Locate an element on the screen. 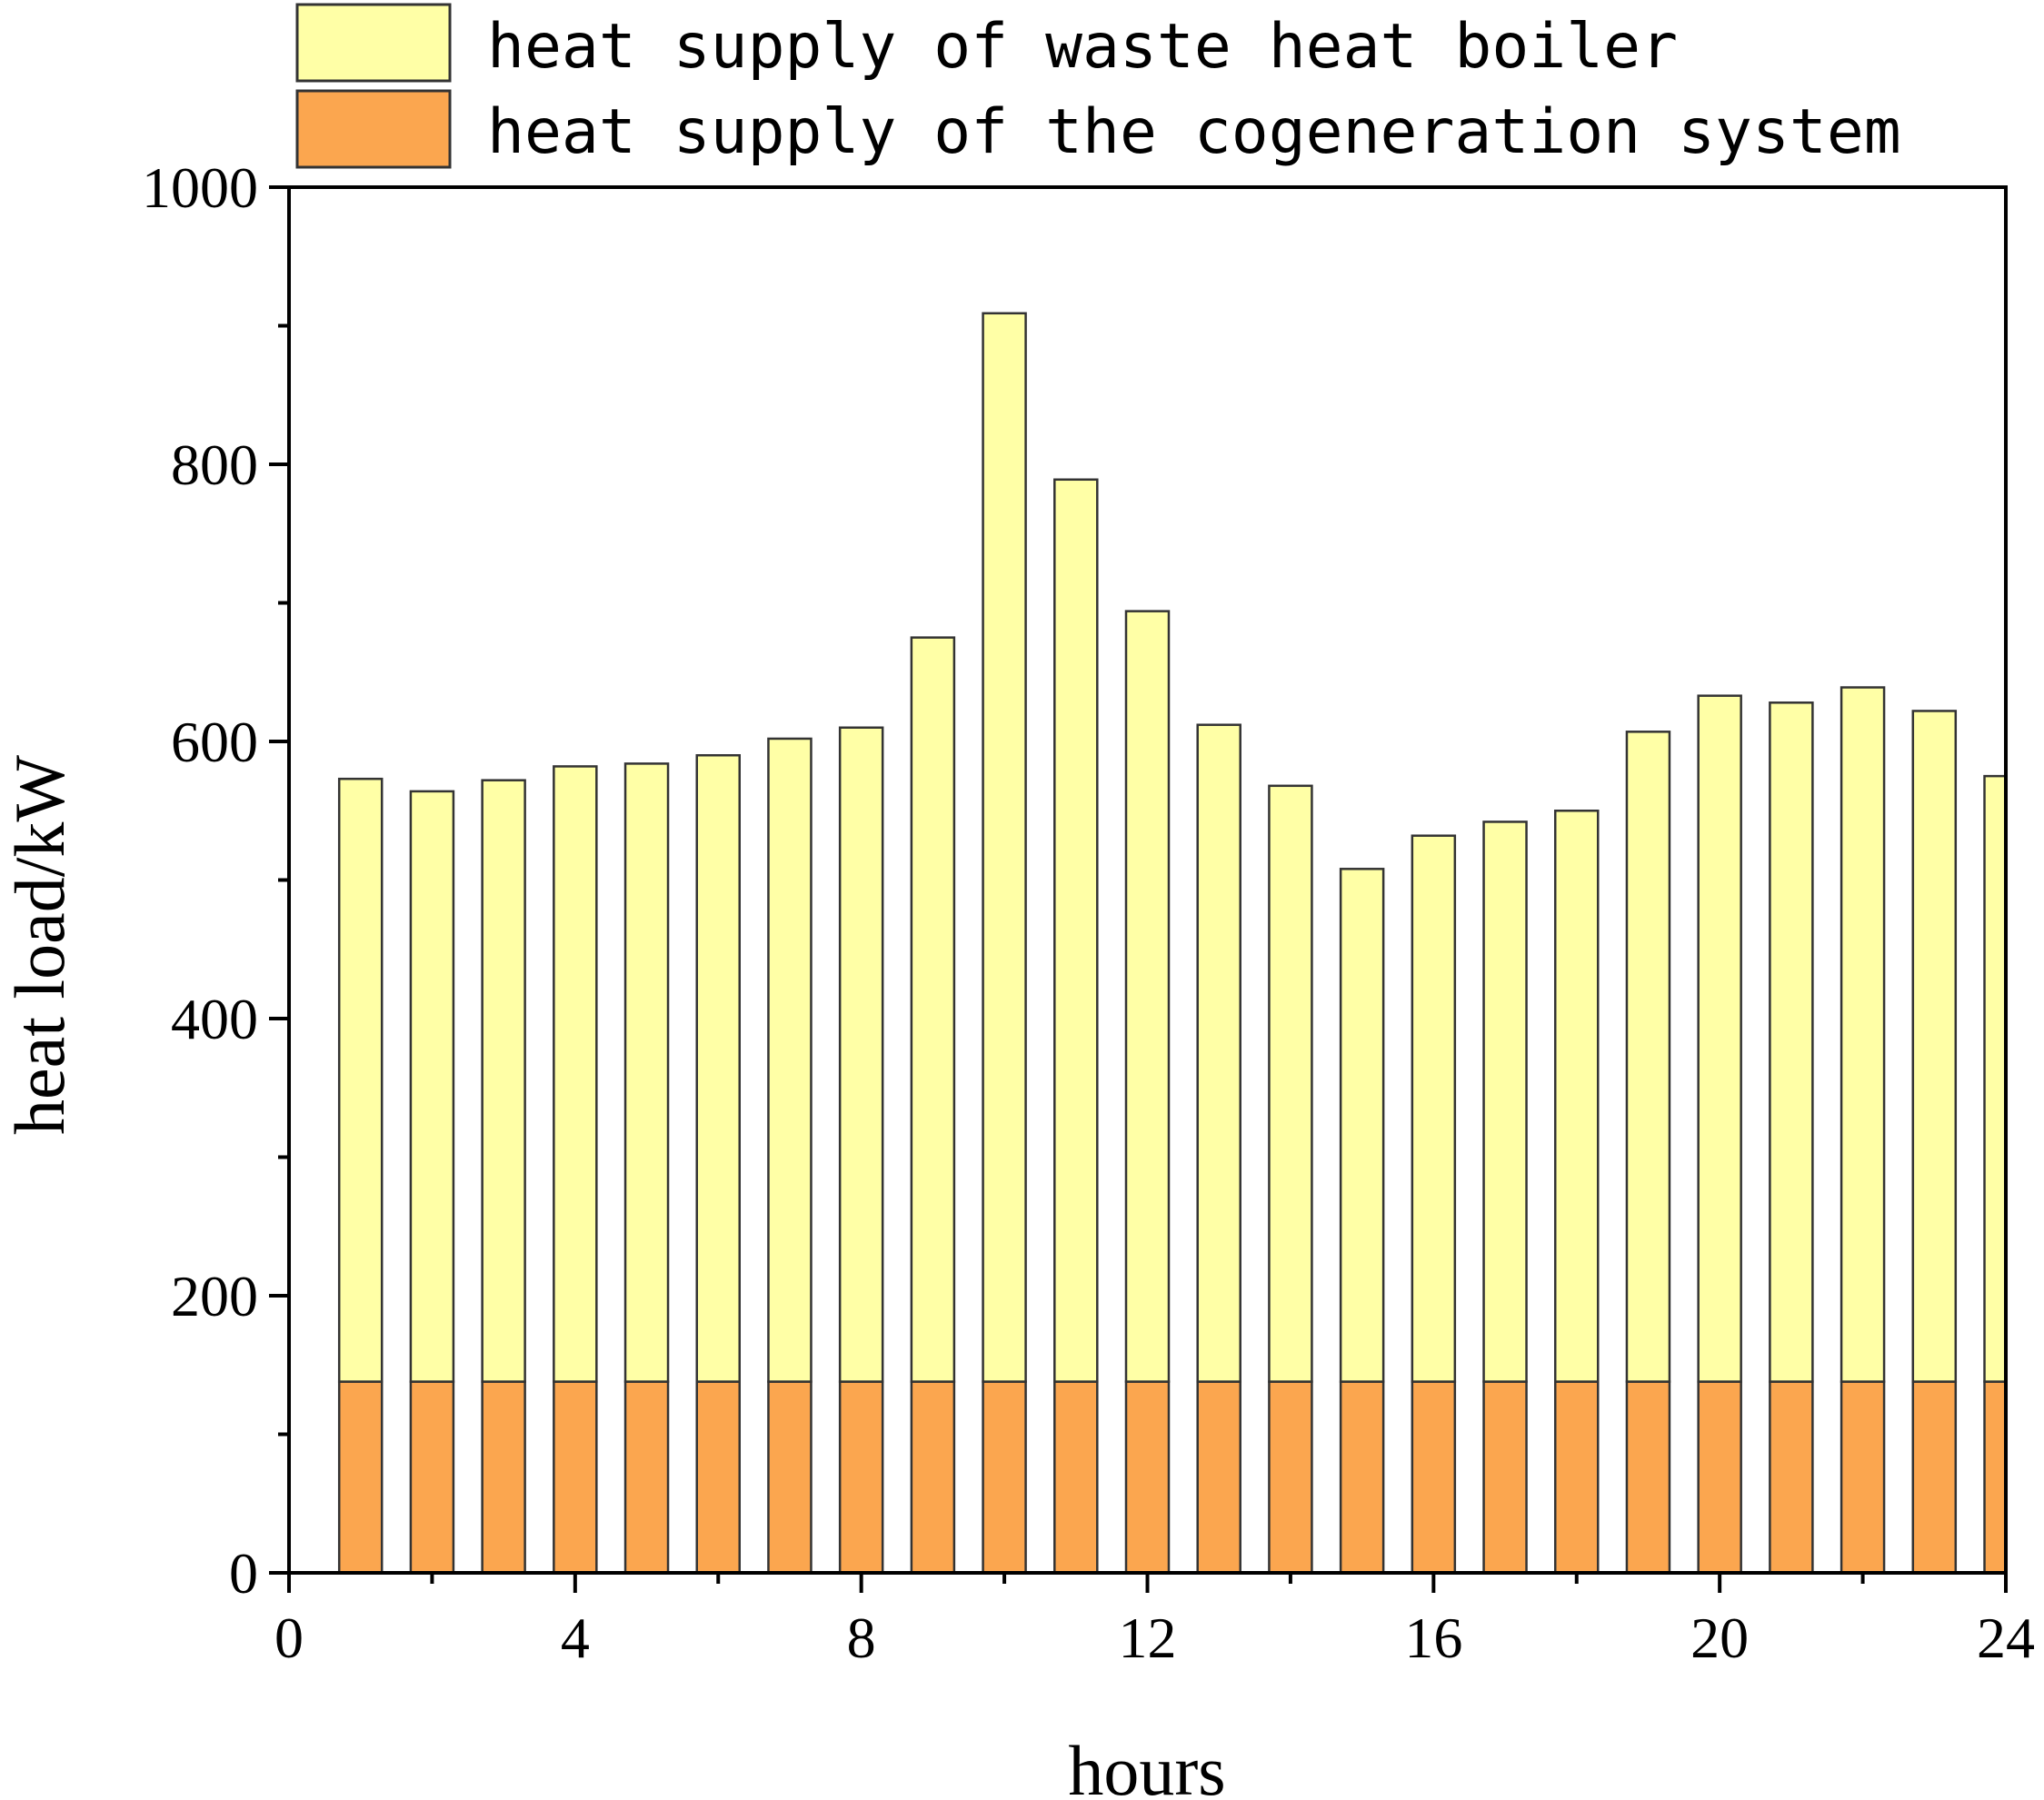  y-tick-label: 200 is located at coordinates (215, 1296).